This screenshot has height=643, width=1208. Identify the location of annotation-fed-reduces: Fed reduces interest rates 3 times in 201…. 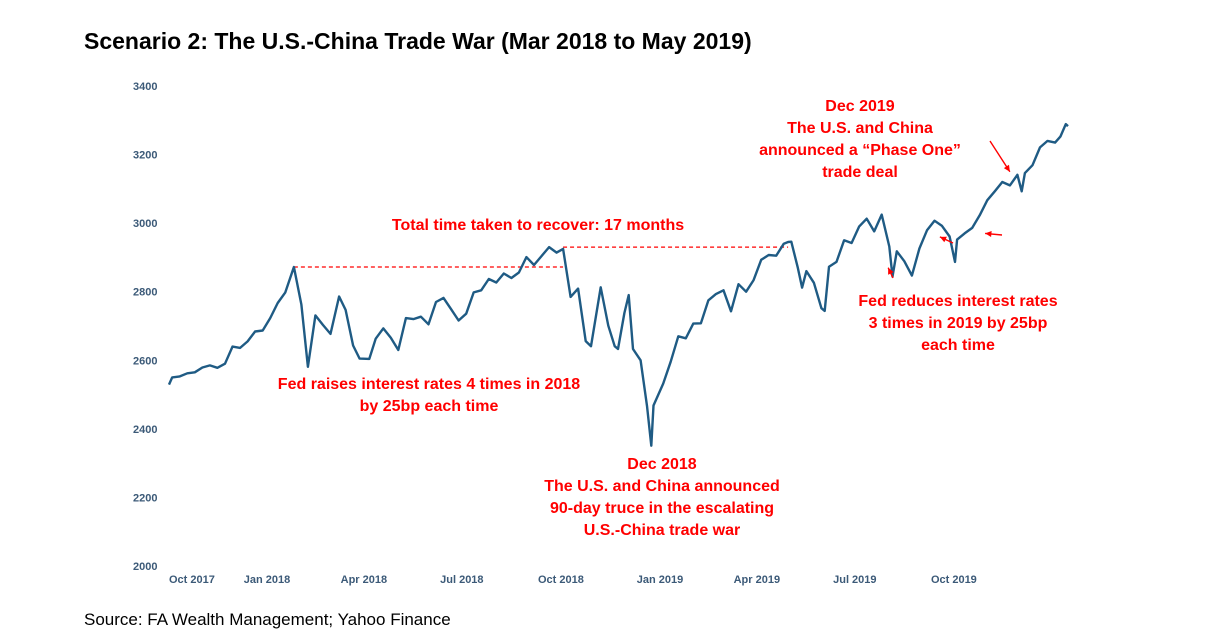
(957, 323).